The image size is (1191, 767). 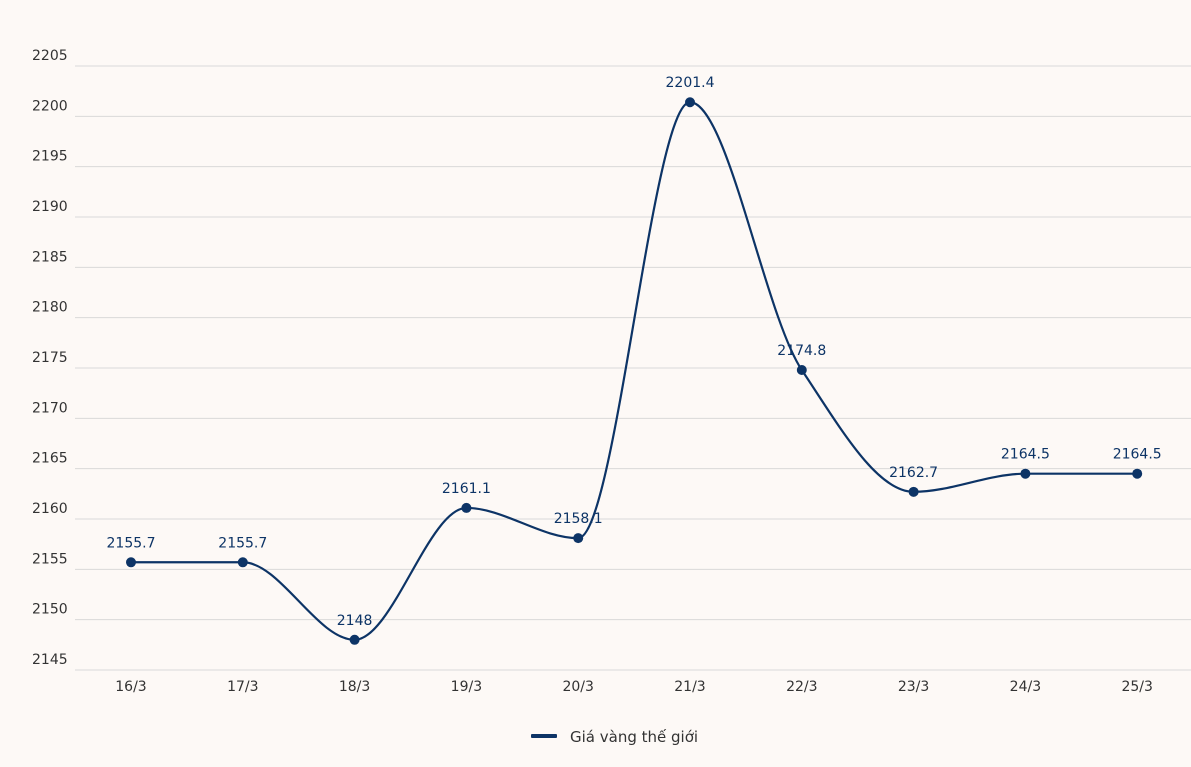 I want to click on x-tick-label: 17/3, so click(x=242, y=687).